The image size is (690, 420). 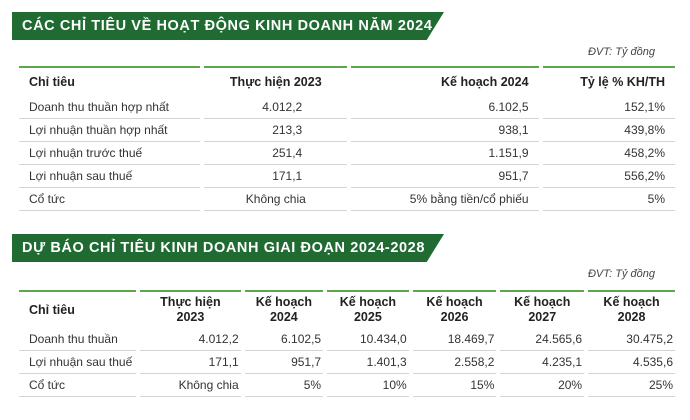 What do you see at coordinates (608, 153) in the screenshot?
I see `cell-value: 458,2%` at bounding box center [608, 153].